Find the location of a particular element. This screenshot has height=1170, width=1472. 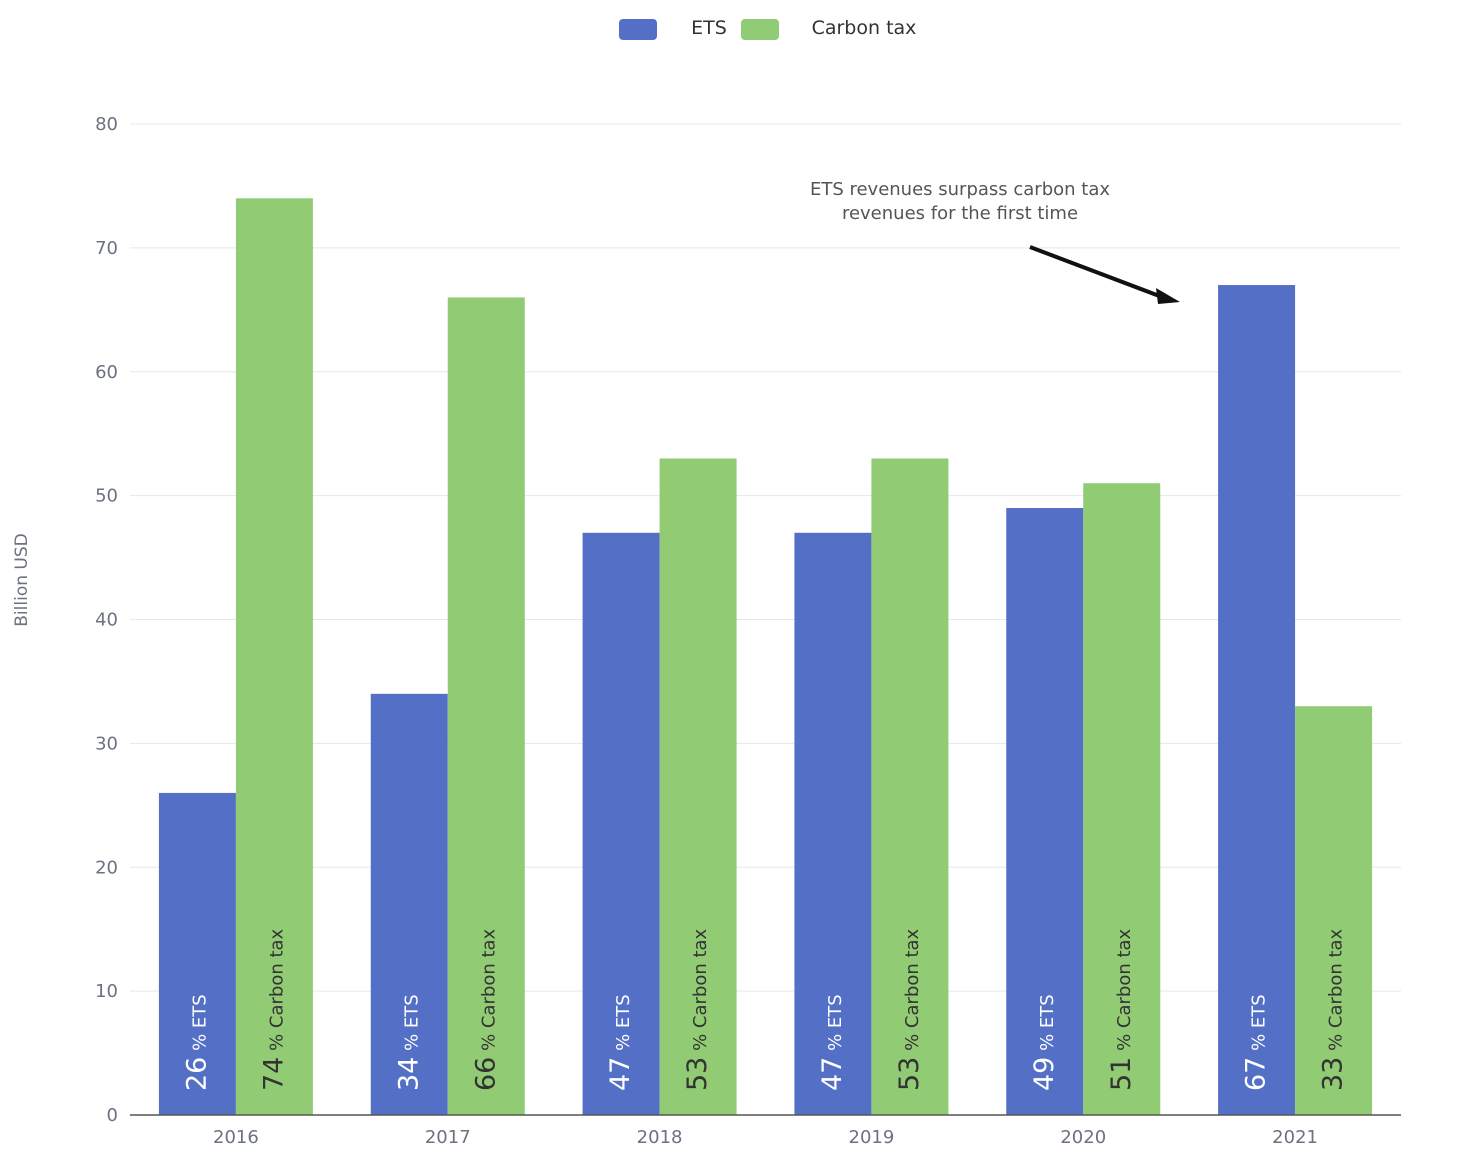

y-tick-label: 20 is located at coordinates (106, 867).